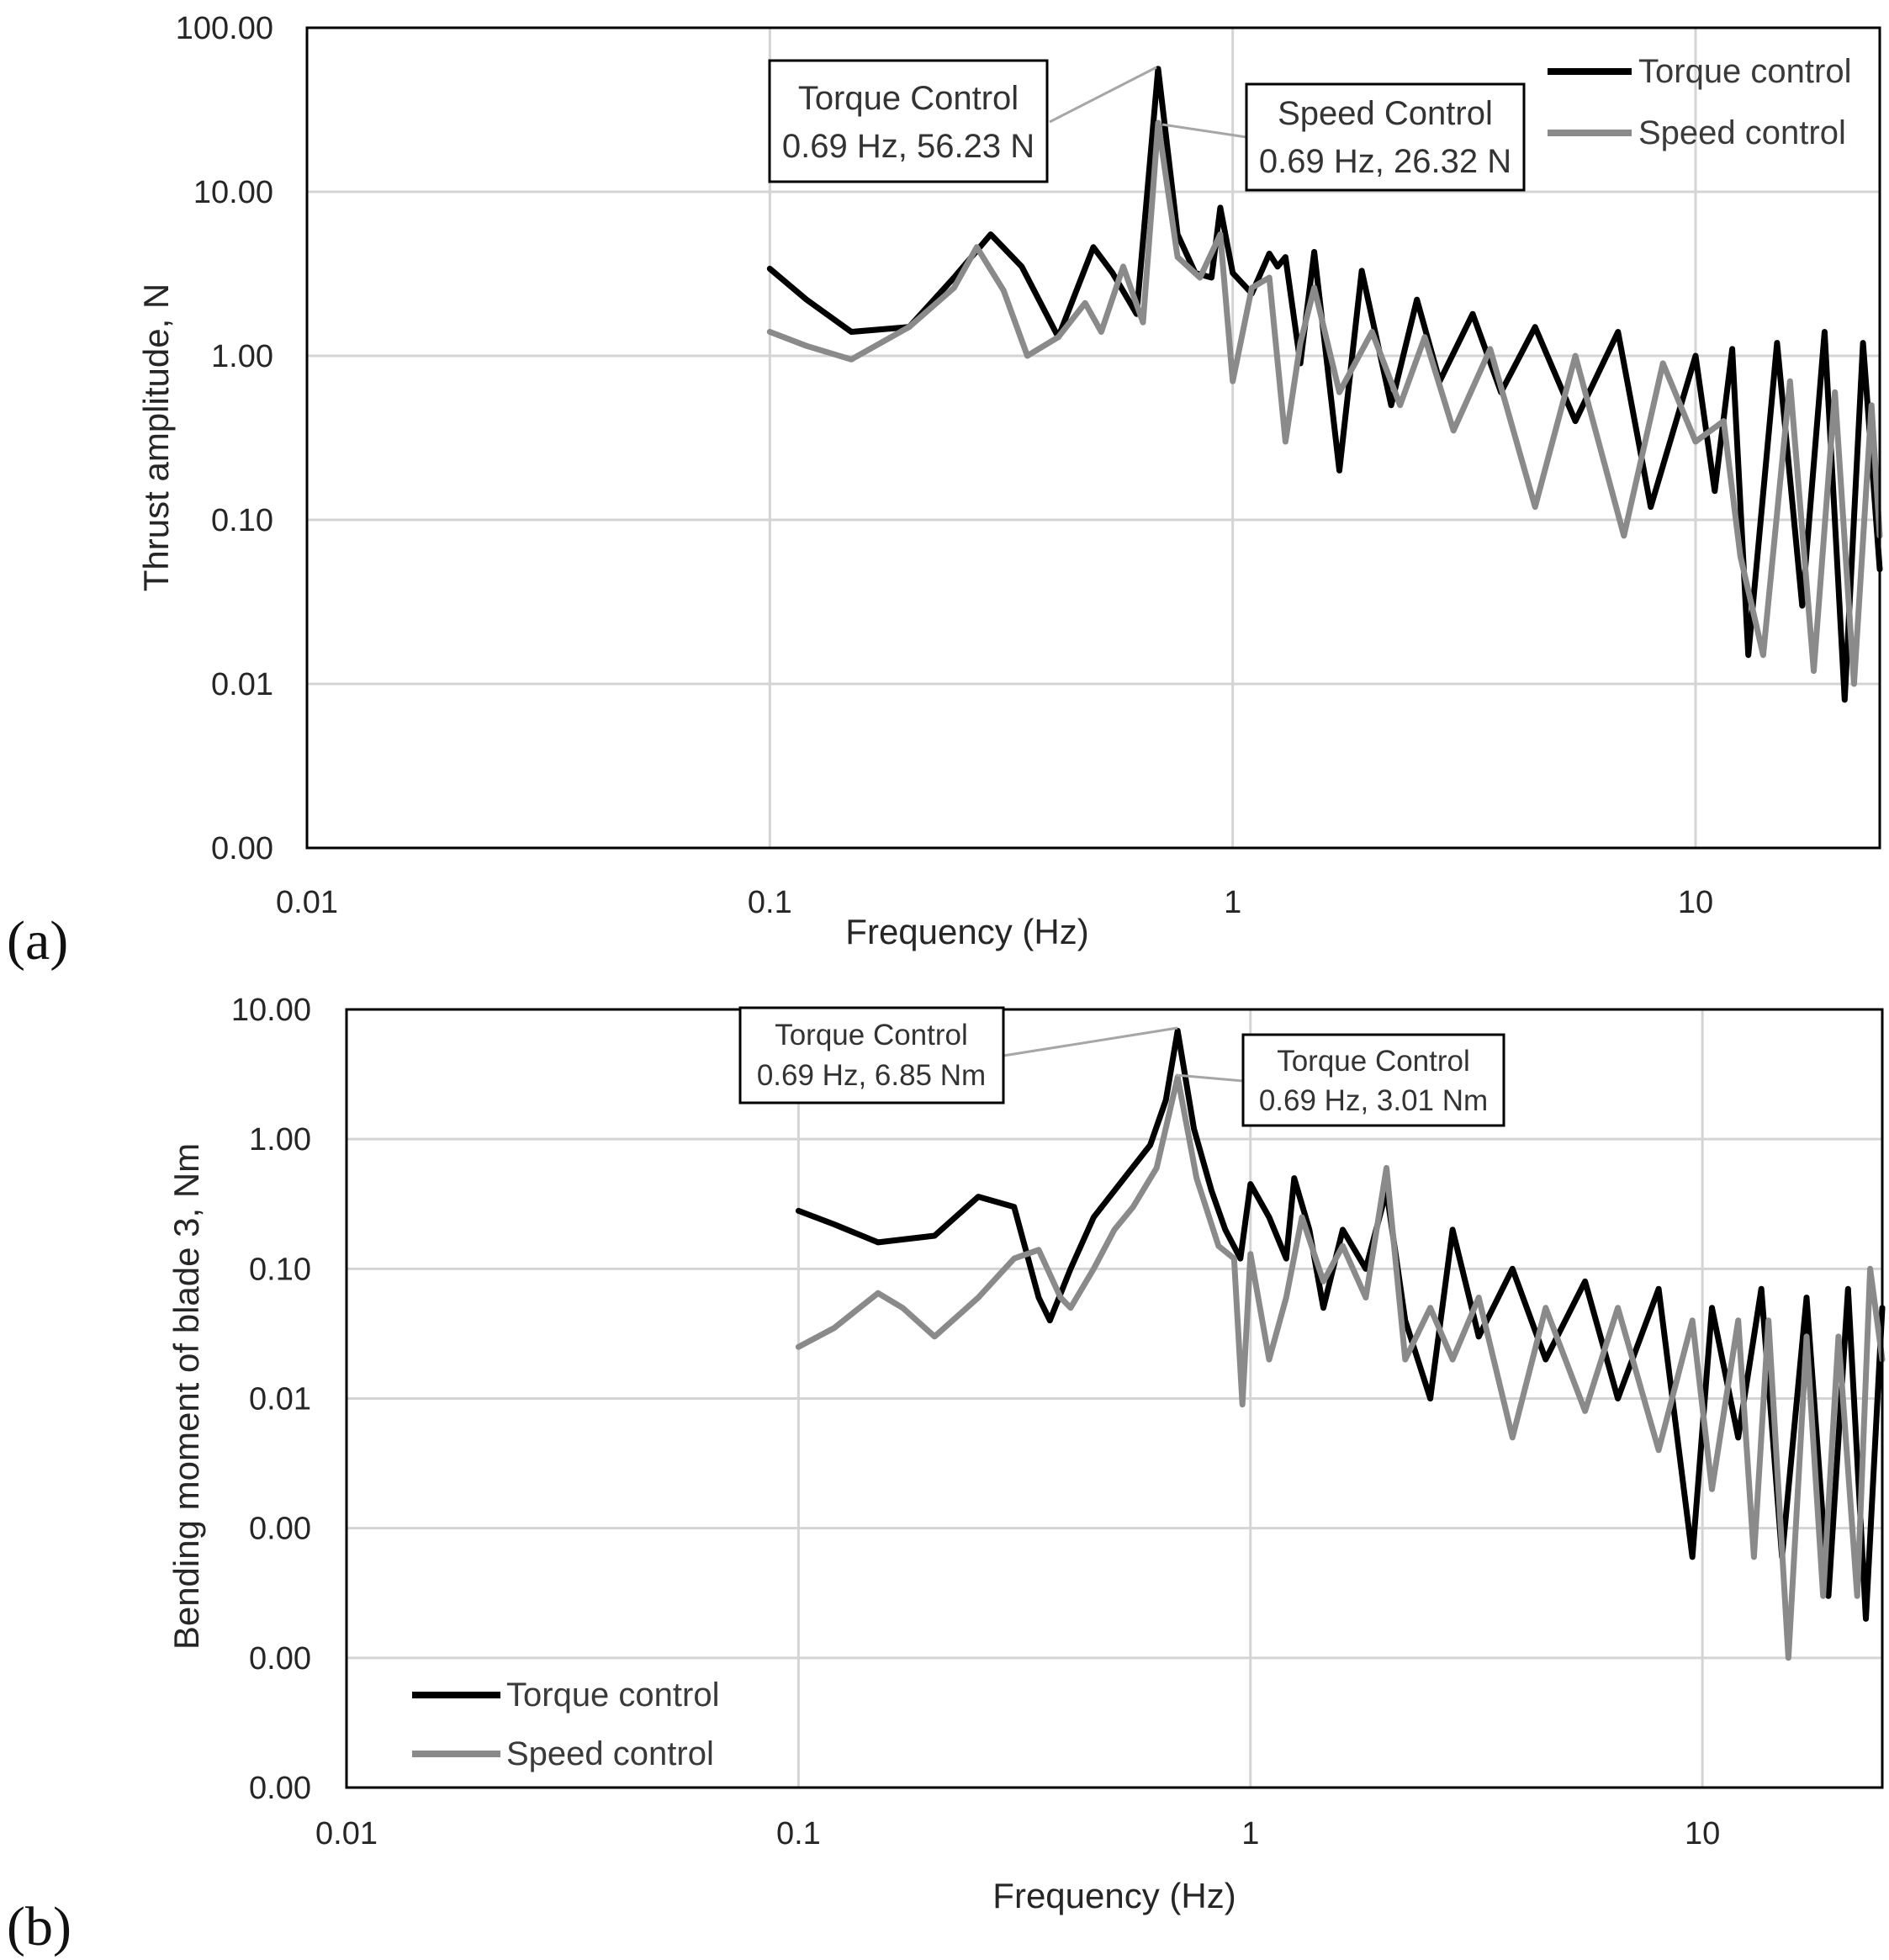  Describe the element at coordinates (908, 98) in the screenshot. I see `panel-a-callout-title-torque: Torque Control` at that location.